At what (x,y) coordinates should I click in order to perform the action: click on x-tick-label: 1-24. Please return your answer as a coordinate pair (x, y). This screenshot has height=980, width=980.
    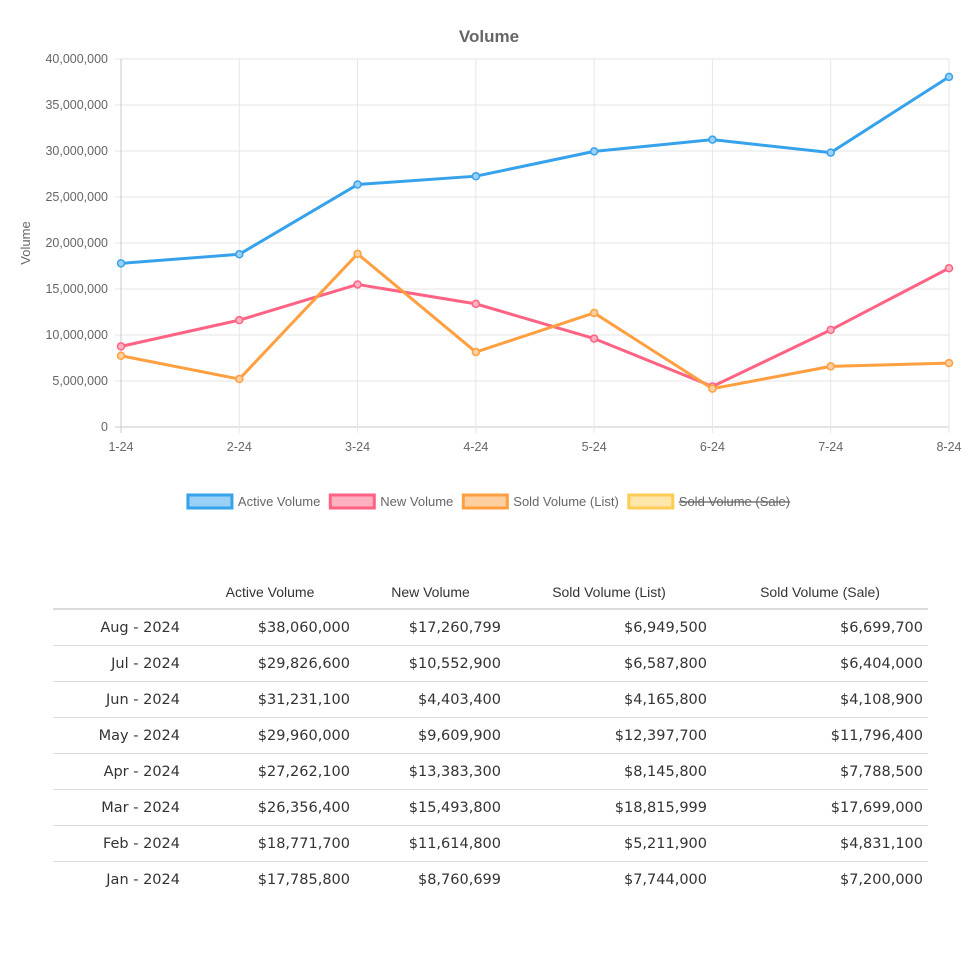
    Looking at the image, I should click on (120, 447).